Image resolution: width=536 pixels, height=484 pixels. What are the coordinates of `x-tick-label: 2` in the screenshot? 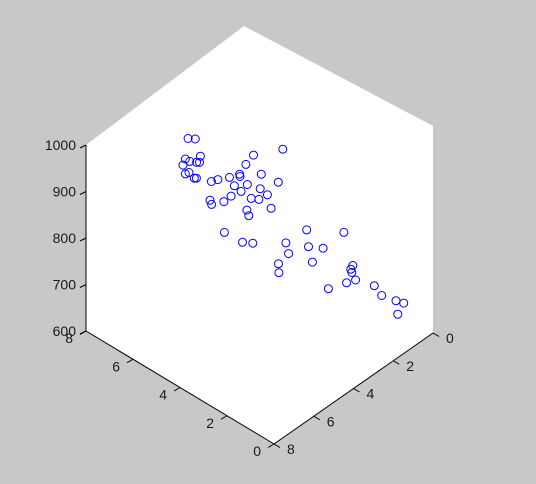 It's located at (410, 366).